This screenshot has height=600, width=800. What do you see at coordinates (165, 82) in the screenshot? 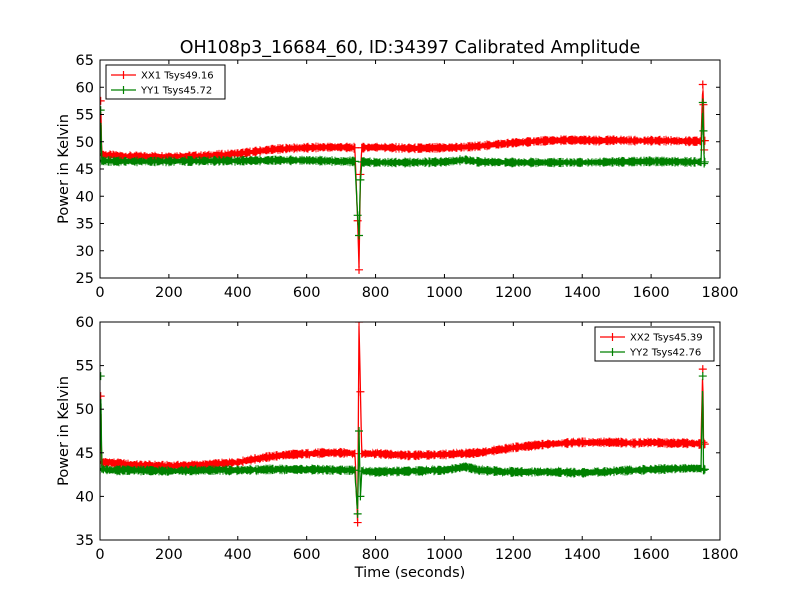
I see `legend: XX1 Tsys49.16 YY1 Tsys45.72` at bounding box center [165, 82].